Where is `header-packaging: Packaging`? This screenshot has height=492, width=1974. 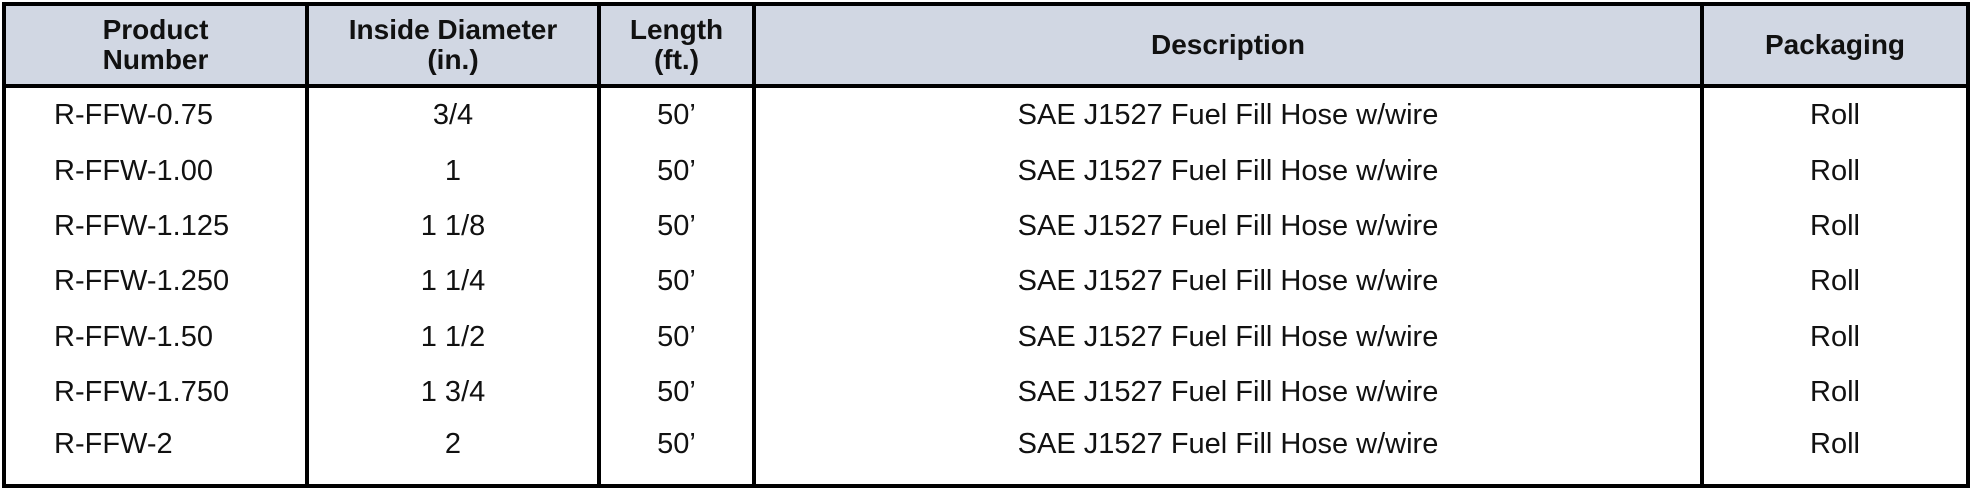
header-packaging: Packaging is located at coordinates (1834, 46).